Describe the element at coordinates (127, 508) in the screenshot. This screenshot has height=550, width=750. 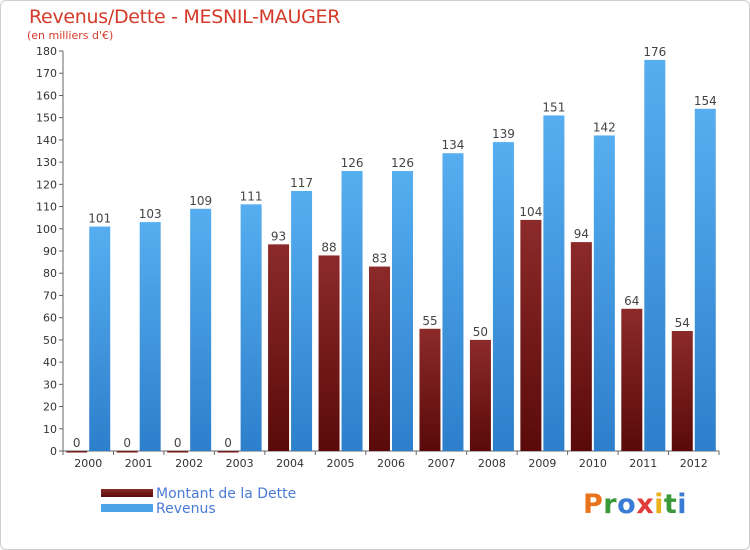
I see `legend-swatch-revenus` at that location.